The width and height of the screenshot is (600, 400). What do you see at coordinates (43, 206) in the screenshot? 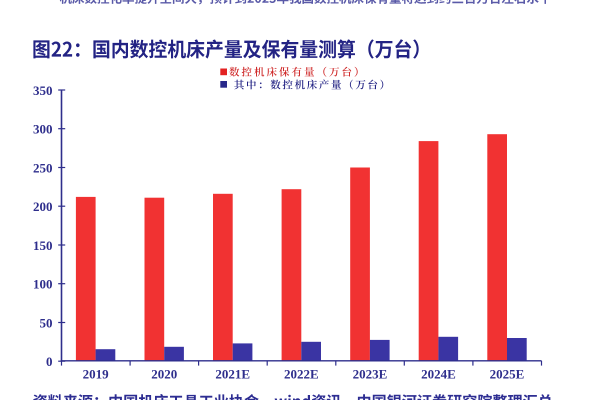
I see `svg-text: 200` at bounding box center [43, 206].